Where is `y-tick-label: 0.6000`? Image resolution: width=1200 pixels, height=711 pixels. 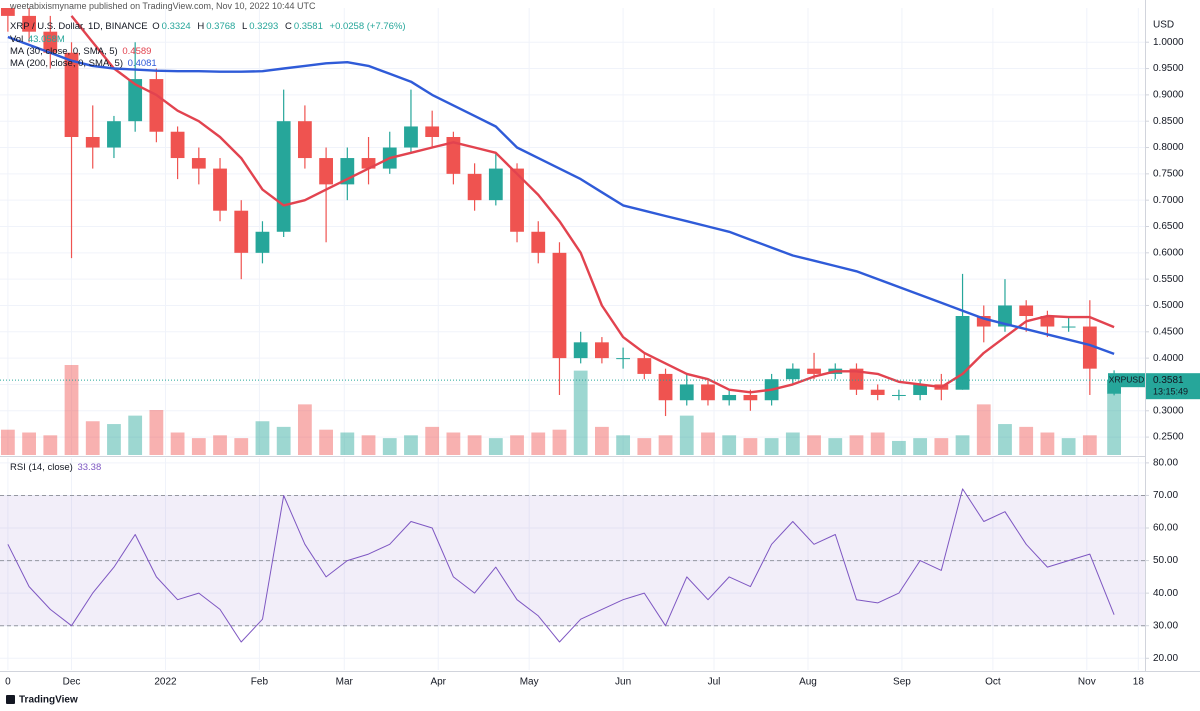 y-tick-label: 0.6000 is located at coordinates (1168, 252).